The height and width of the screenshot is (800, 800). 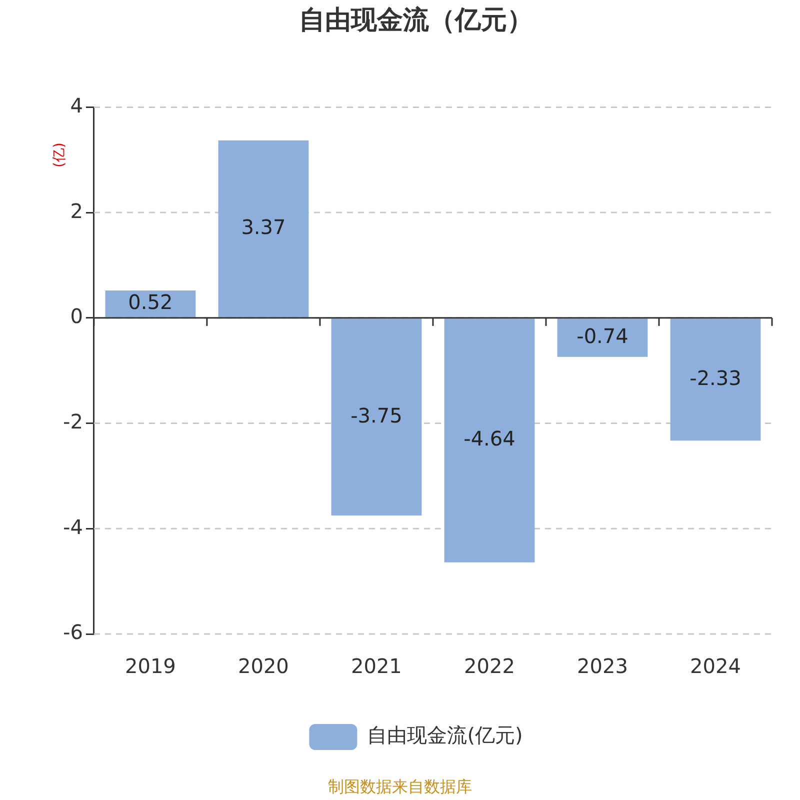 I want to click on x-tick-label: 2024, so click(x=715, y=666).